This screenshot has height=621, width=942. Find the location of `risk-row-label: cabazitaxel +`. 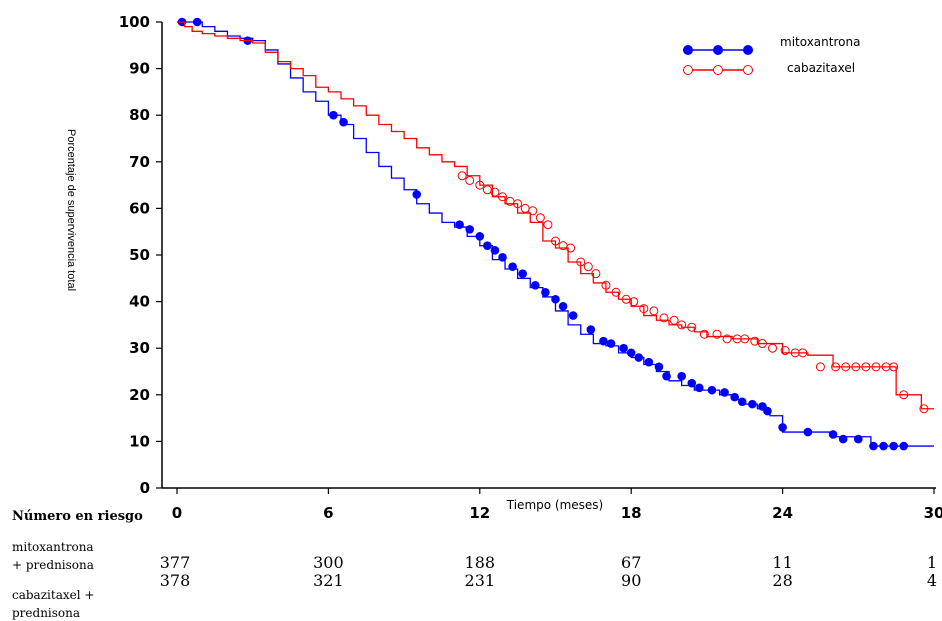

risk-row-label: cabazitaxel + is located at coordinates (53, 595).